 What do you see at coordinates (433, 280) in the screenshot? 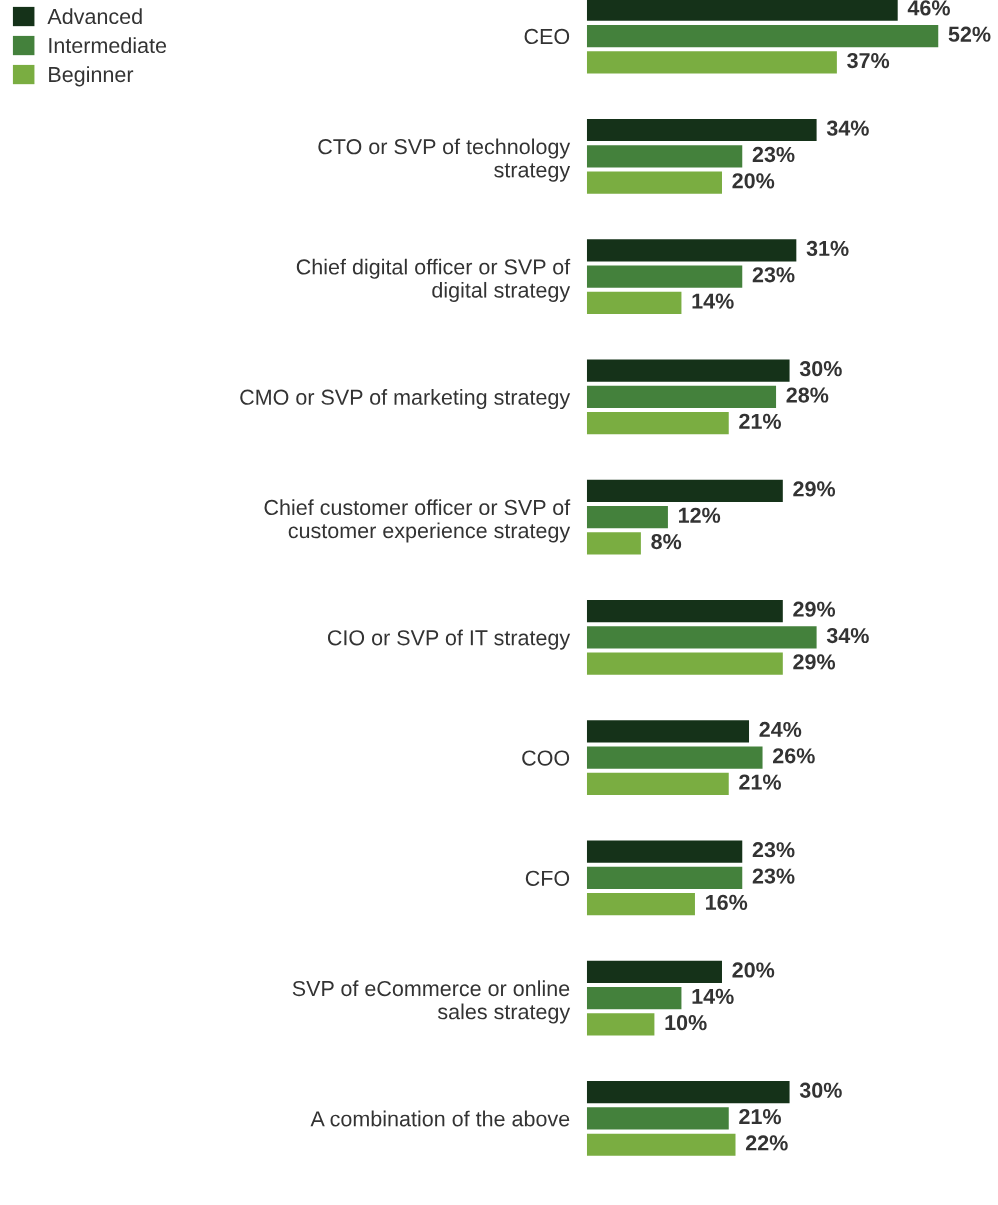
I see `y-tick-label: Chief digital officer or SVP of digital strategy` at bounding box center [433, 280].